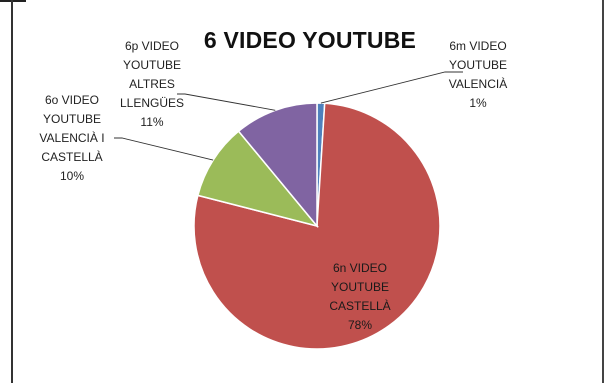 The width and height of the screenshot is (606, 383). I want to click on slice-label-6n-text: 6n VIDEO YOUTUBE CASTELLÀ, so click(360, 287).